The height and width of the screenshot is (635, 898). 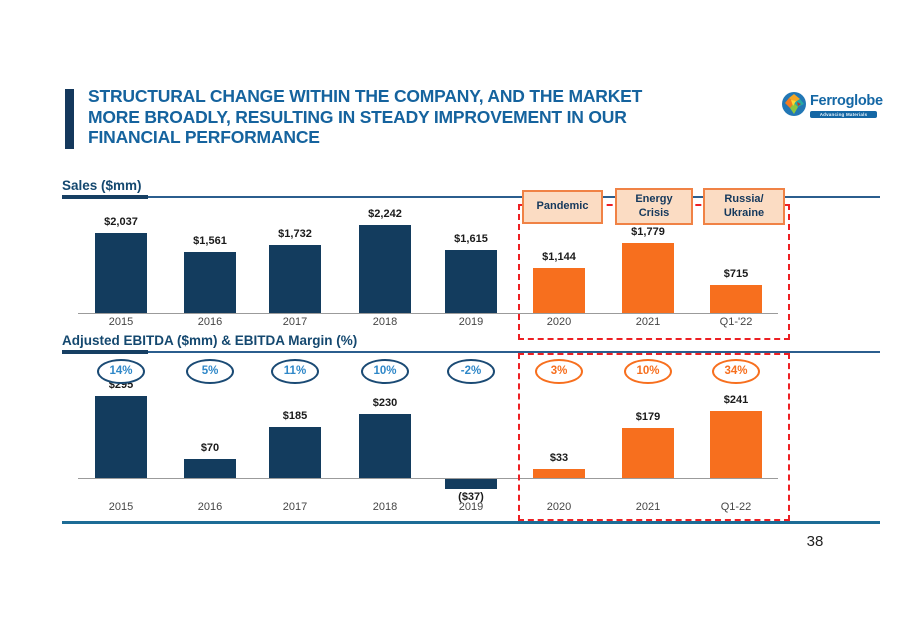 I want to click on page-title-line-3: FINANCIAL PERFORMANCE, so click(x=204, y=137).